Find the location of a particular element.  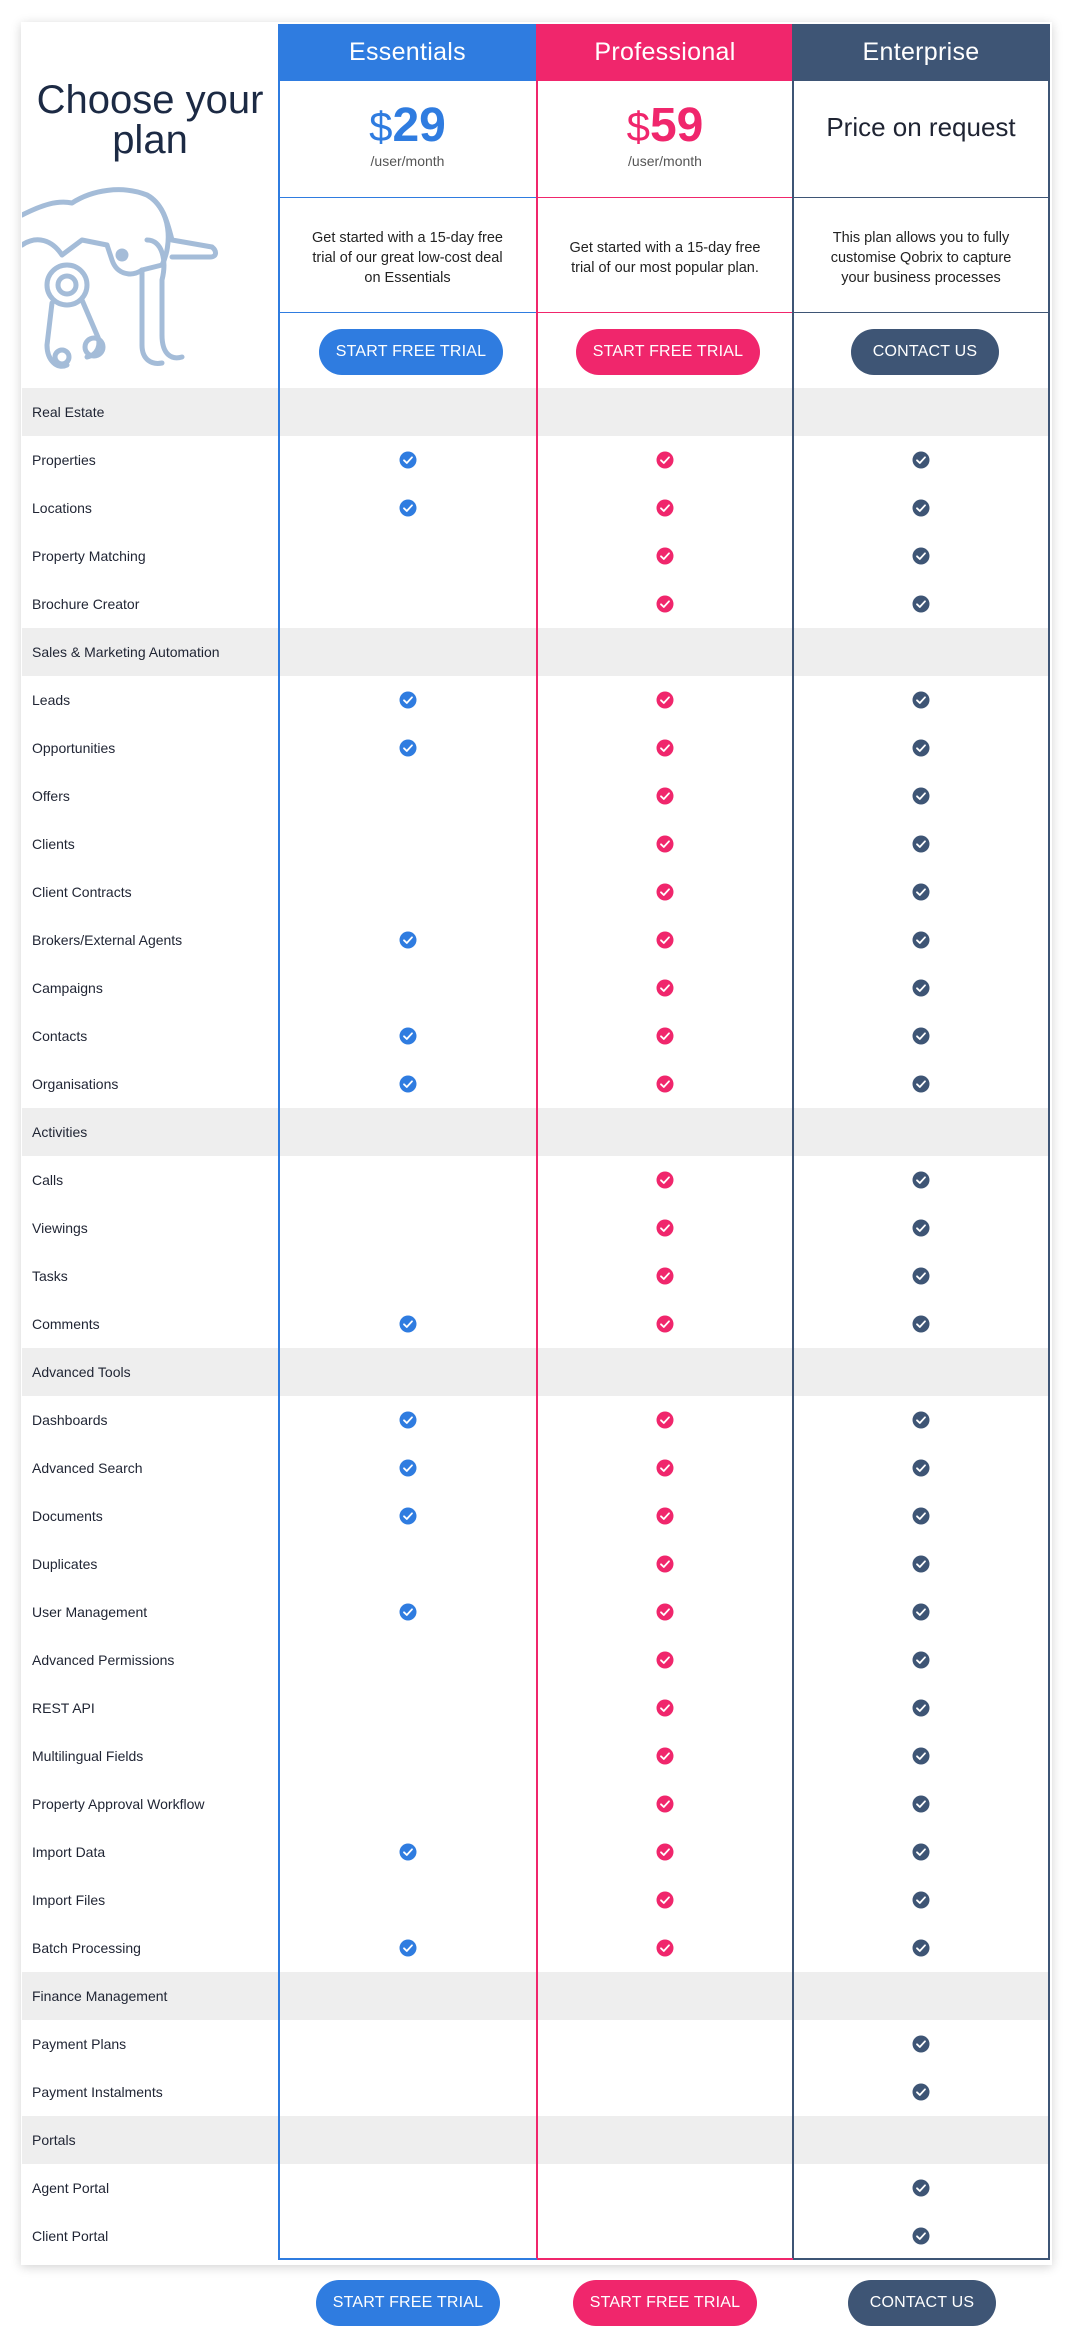

enterprise-contact-button: CONTACT US is located at coordinates (925, 352).